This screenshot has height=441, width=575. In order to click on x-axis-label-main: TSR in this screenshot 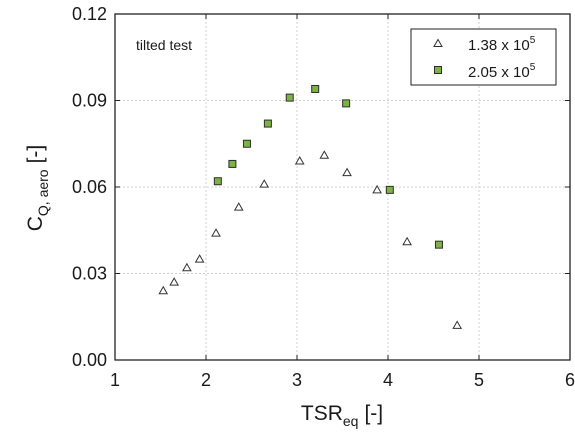, I will do `click(322, 413)`.